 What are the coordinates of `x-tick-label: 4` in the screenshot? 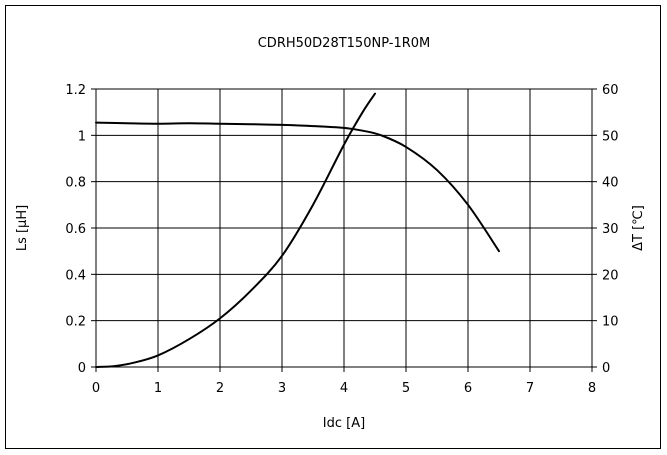 It's located at (344, 388).